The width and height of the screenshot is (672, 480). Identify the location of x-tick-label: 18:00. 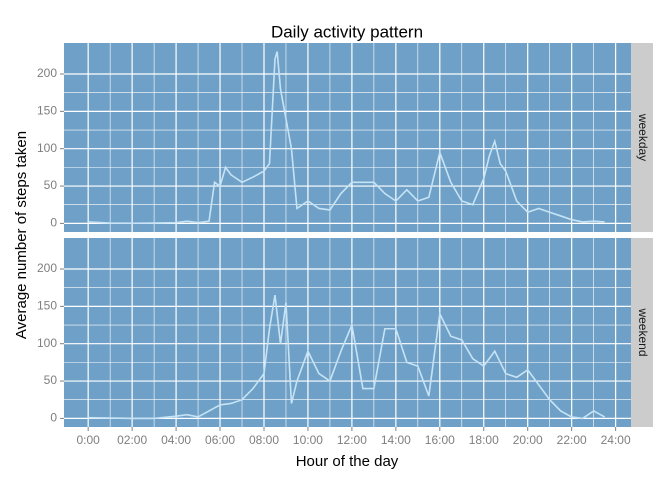
(484, 440).